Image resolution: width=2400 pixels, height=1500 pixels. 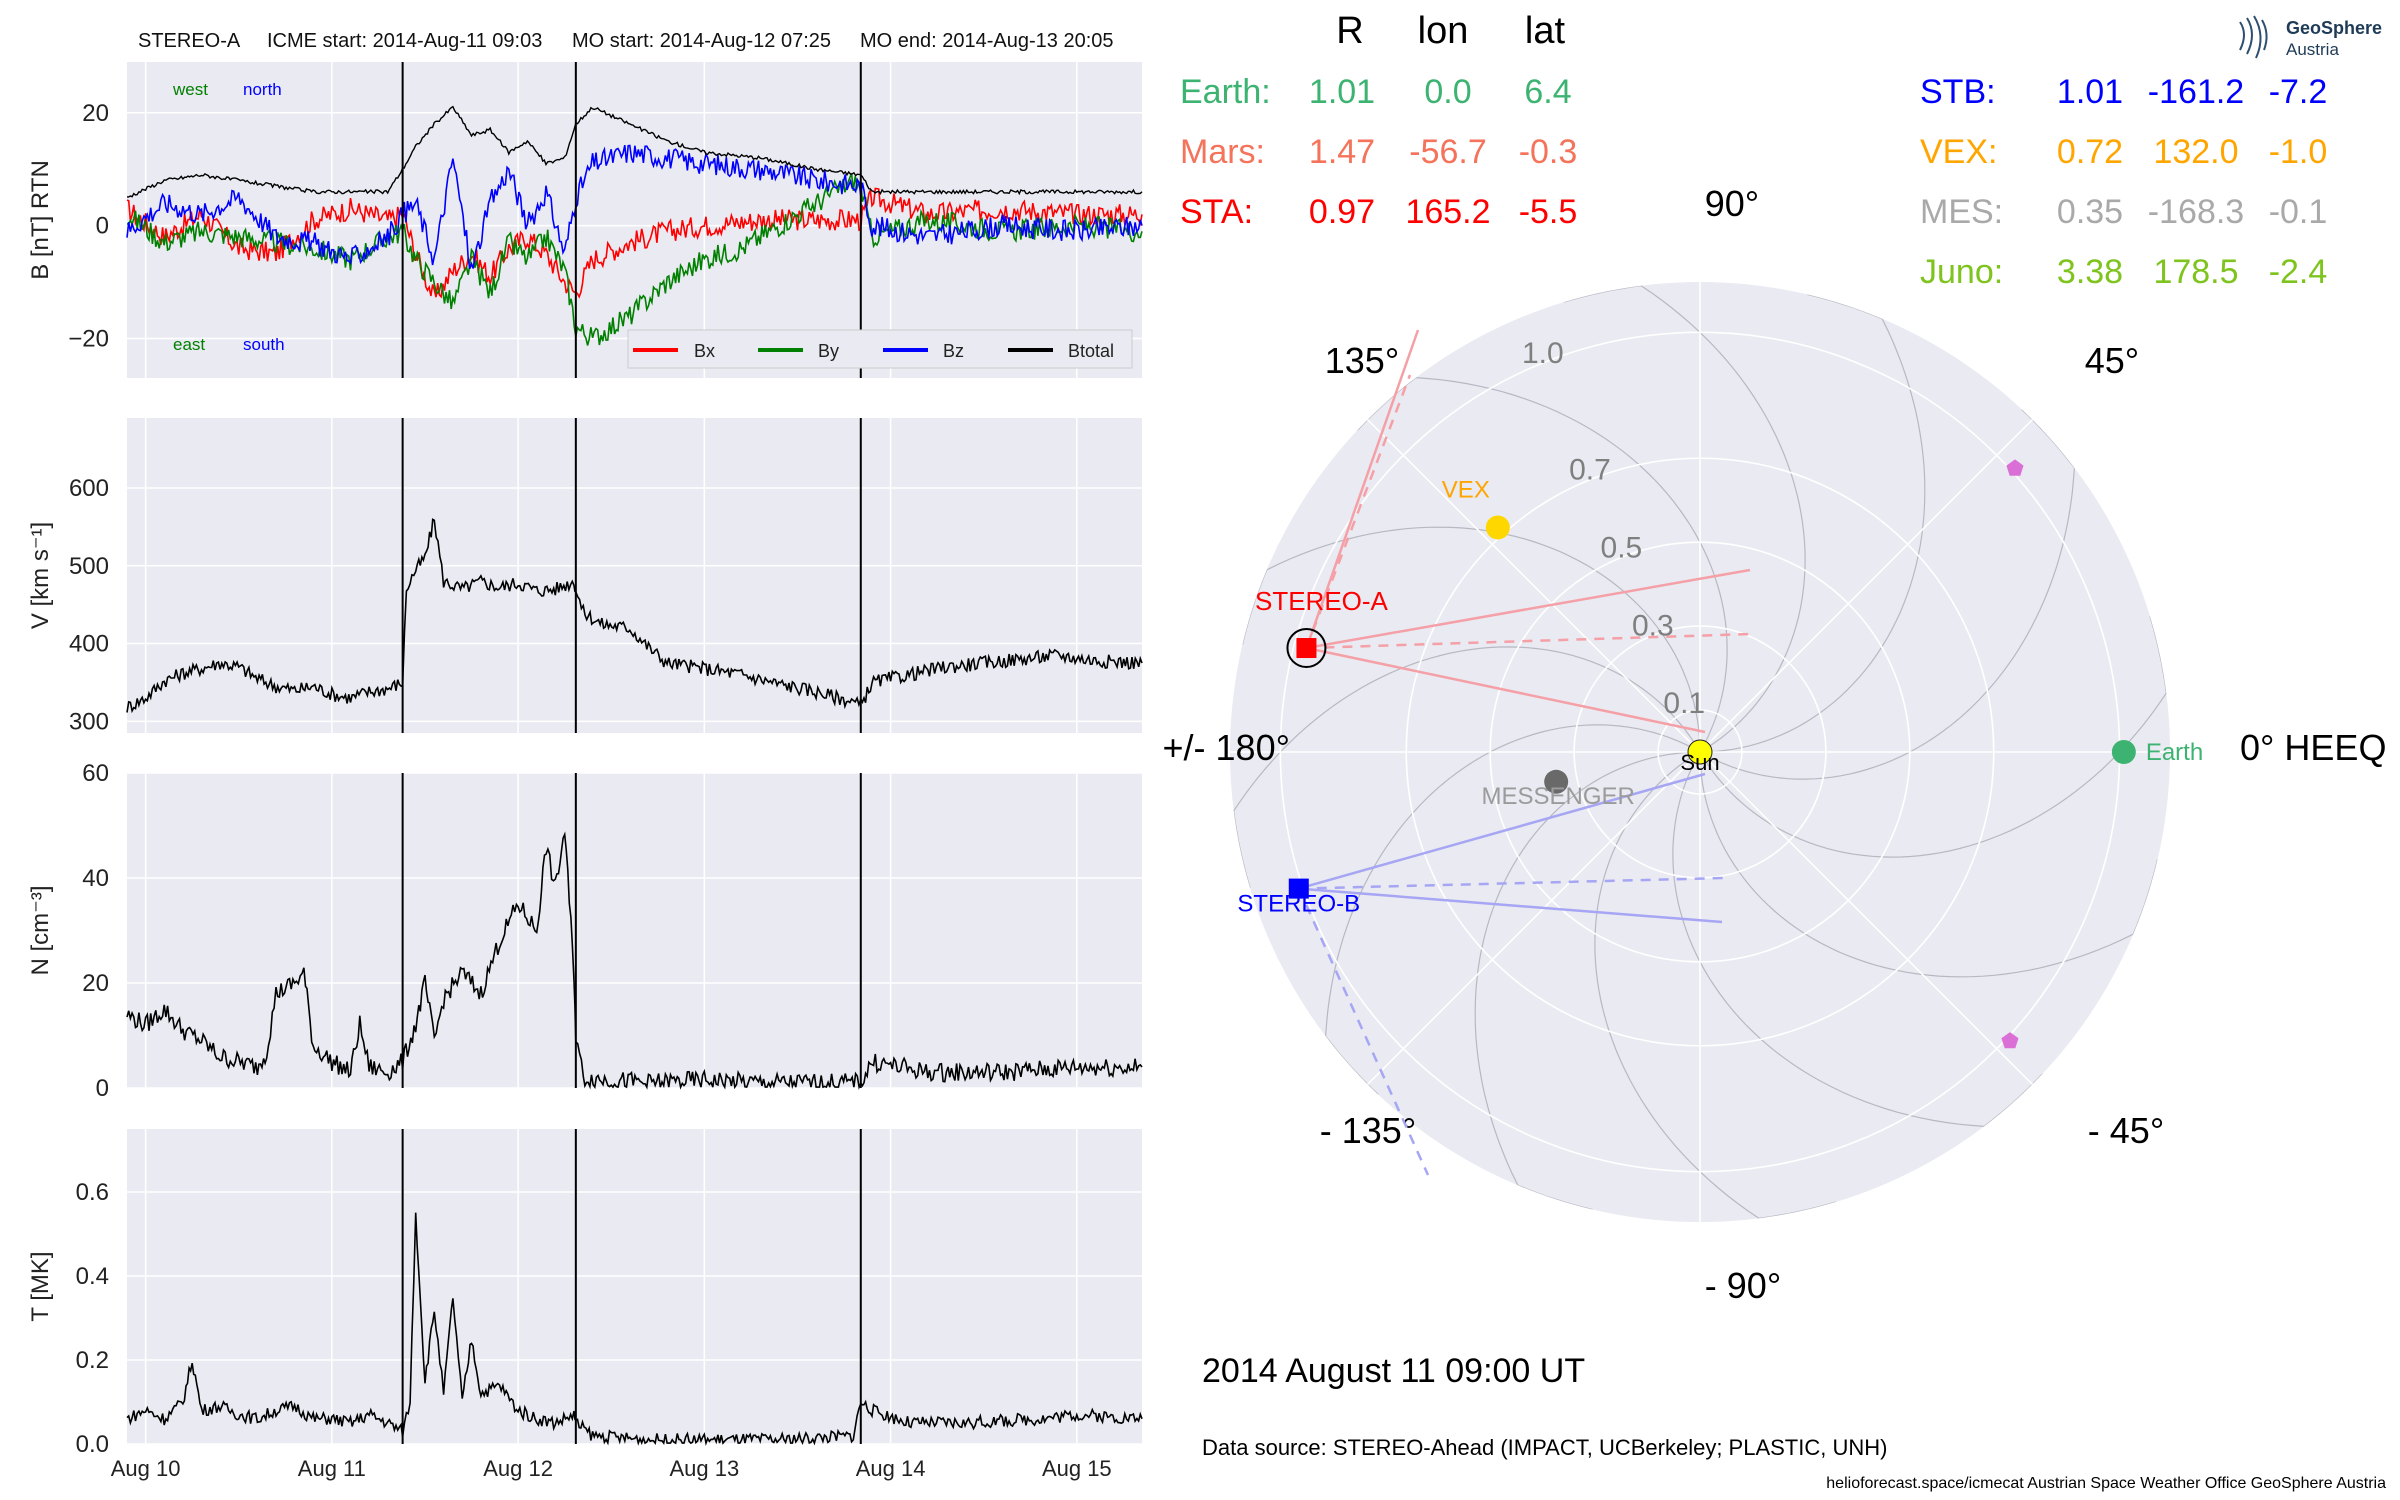 I want to click on table-cell-name: MES:, so click(x=1961, y=212).